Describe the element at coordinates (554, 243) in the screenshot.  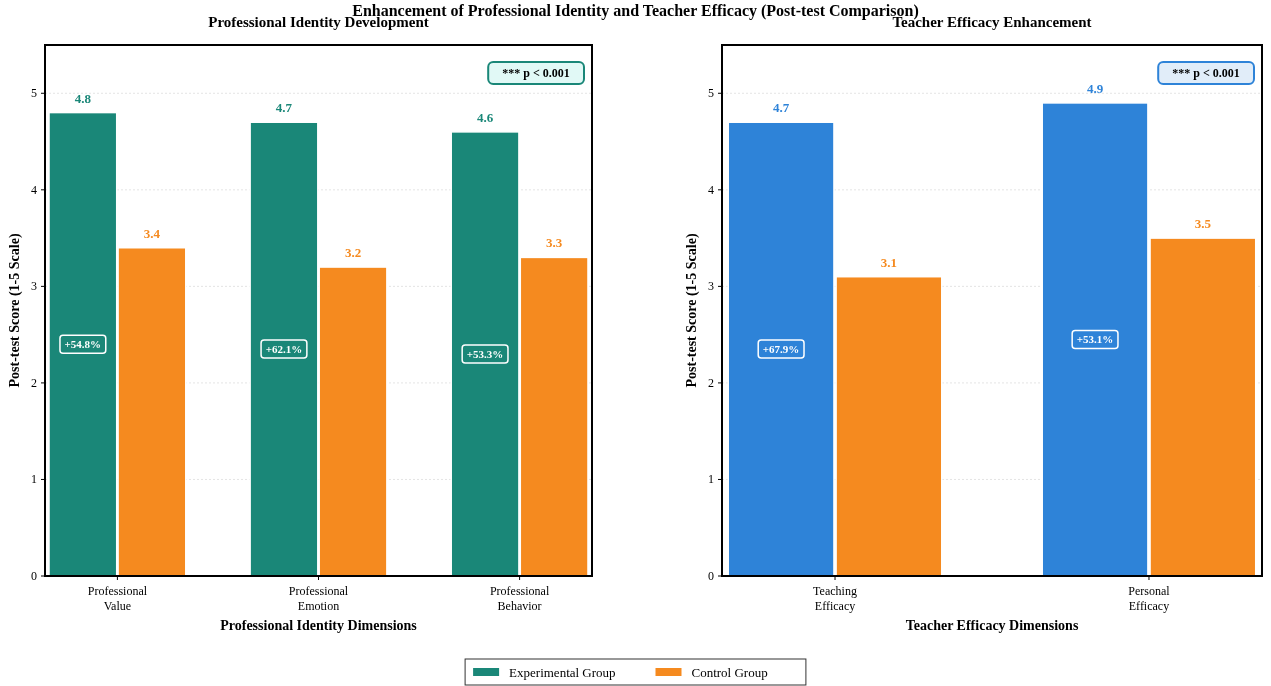
I see `data-label: 3.3` at that location.